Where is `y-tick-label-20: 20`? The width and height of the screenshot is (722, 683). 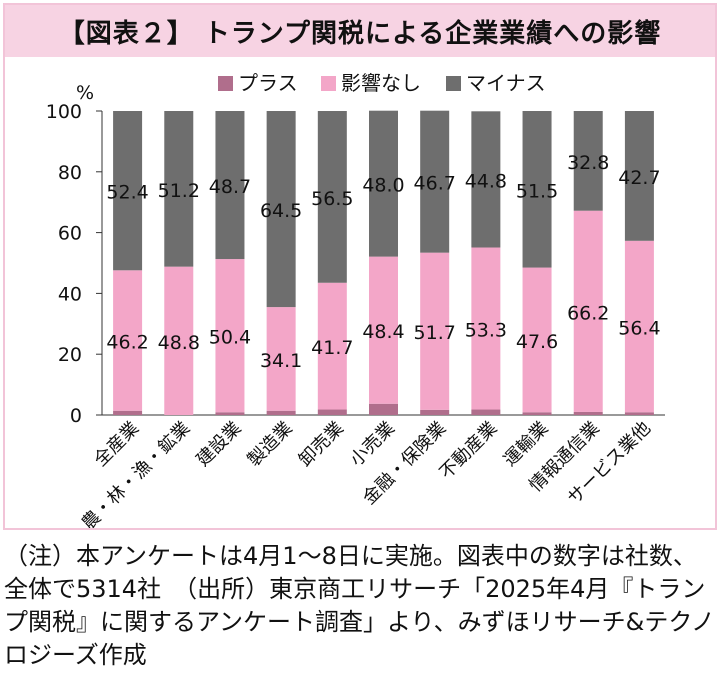
y-tick-label-20: 20 is located at coordinates (70, 355).